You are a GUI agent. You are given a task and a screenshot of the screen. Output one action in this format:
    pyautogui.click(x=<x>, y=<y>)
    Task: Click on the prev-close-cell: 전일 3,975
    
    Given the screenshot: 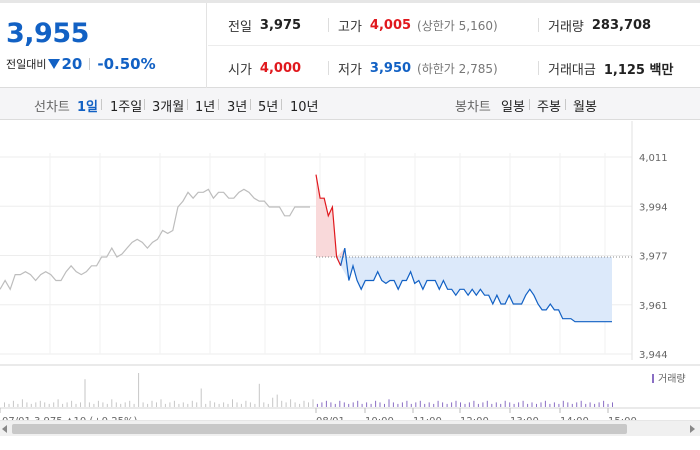 What is the action you would take?
    pyautogui.click(x=264, y=25)
    